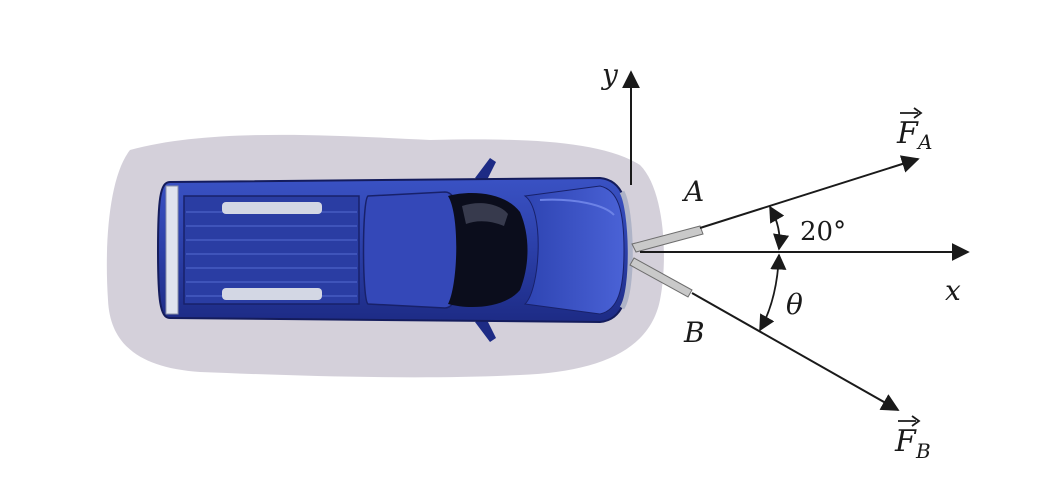  I want to click on force-a-label: F A, so click(914, 130).